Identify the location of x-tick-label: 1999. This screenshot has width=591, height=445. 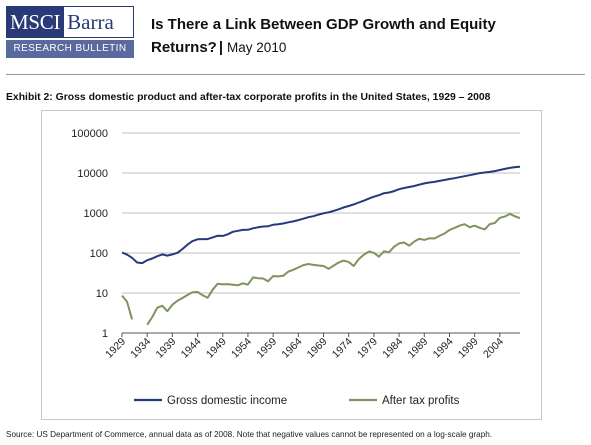
(468, 348).